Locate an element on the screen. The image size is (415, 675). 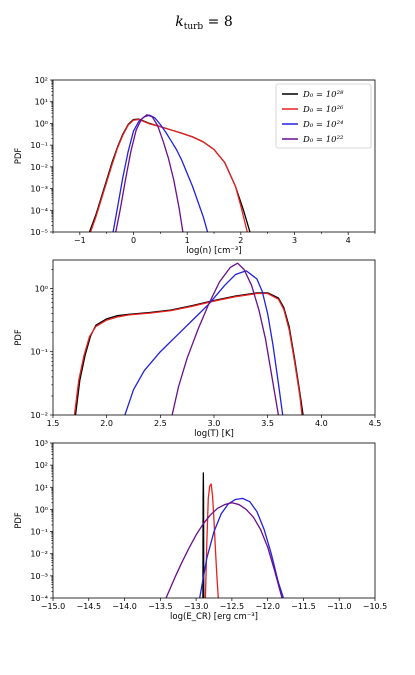
x-tick-label: −13.0 is located at coordinates (196, 606).